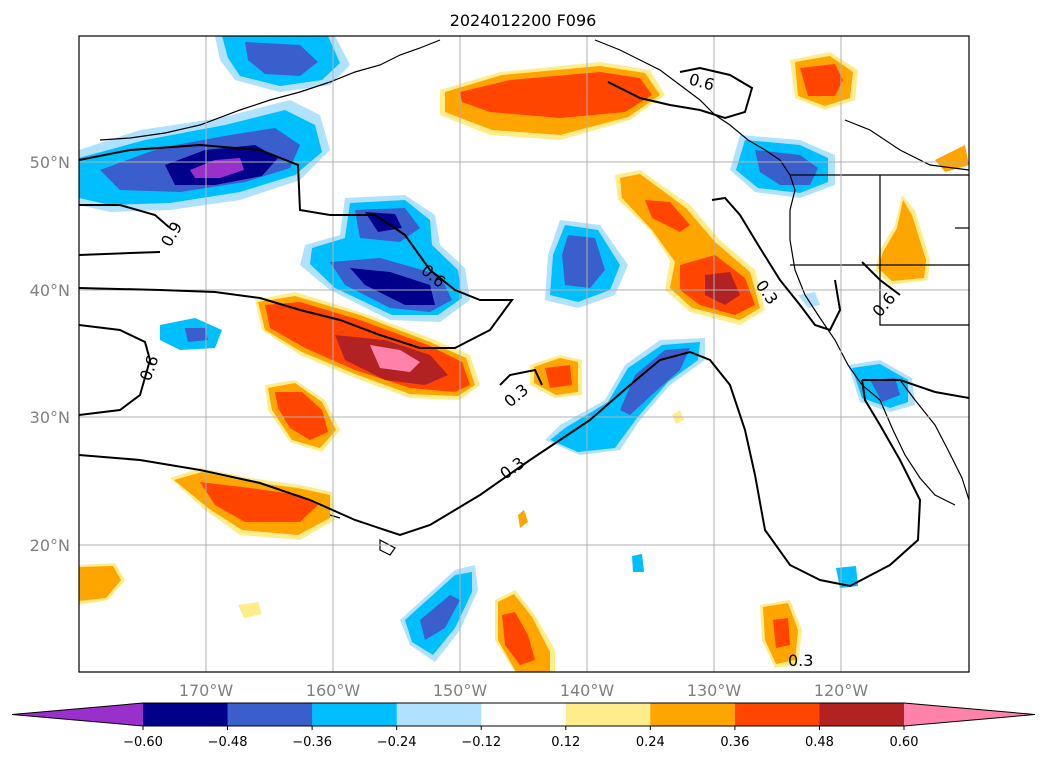 The width and height of the screenshot is (1047, 765). What do you see at coordinates (524, 690) in the screenshot?
I see `longitude-labels: 170°W 160°W 150°W 140°W 130°W 120°W` at bounding box center [524, 690].